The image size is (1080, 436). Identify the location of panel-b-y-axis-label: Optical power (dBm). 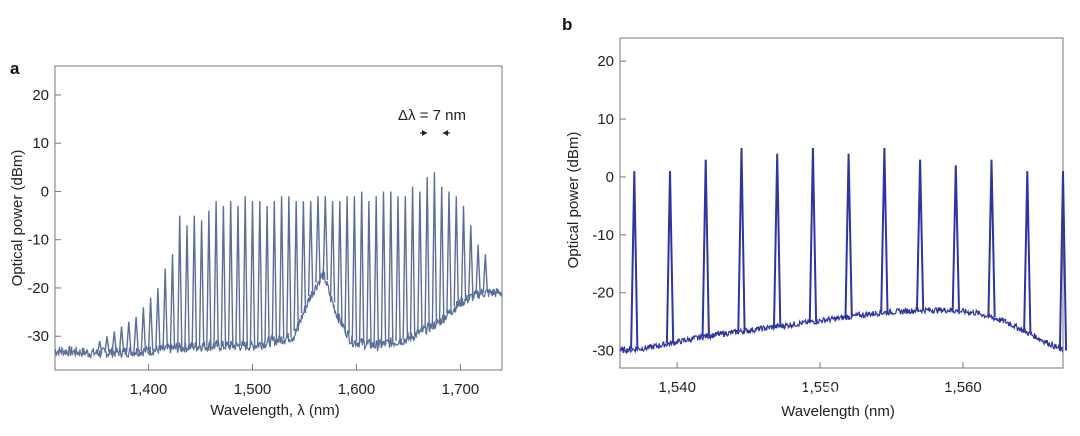
(573, 200).